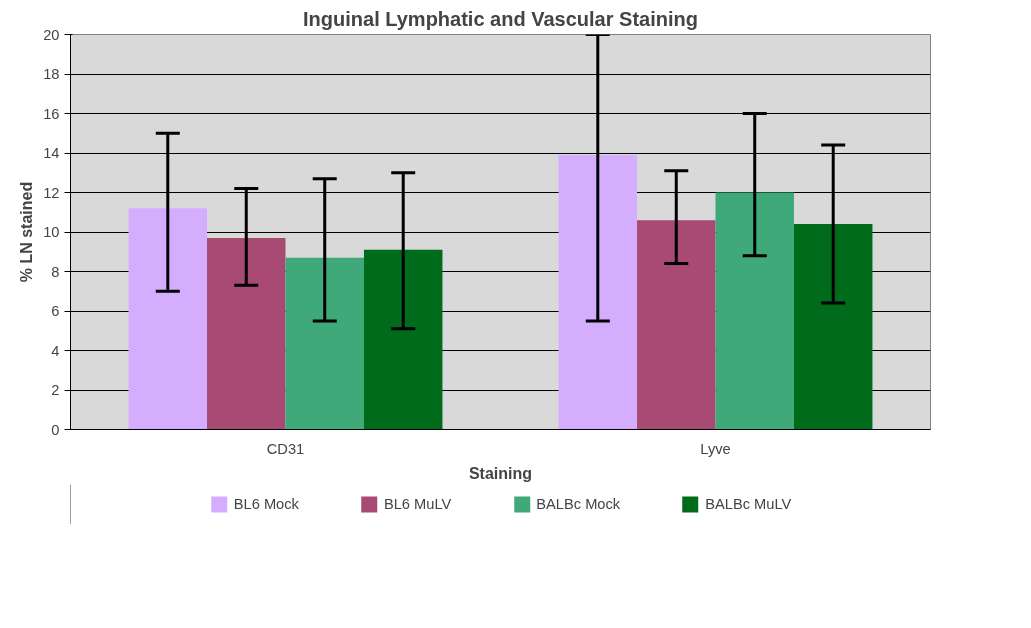 The image size is (1031, 628). What do you see at coordinates (51, 232) in the screenshot?
I see `y-tick-label: 10` at bounding box center [51, 232].